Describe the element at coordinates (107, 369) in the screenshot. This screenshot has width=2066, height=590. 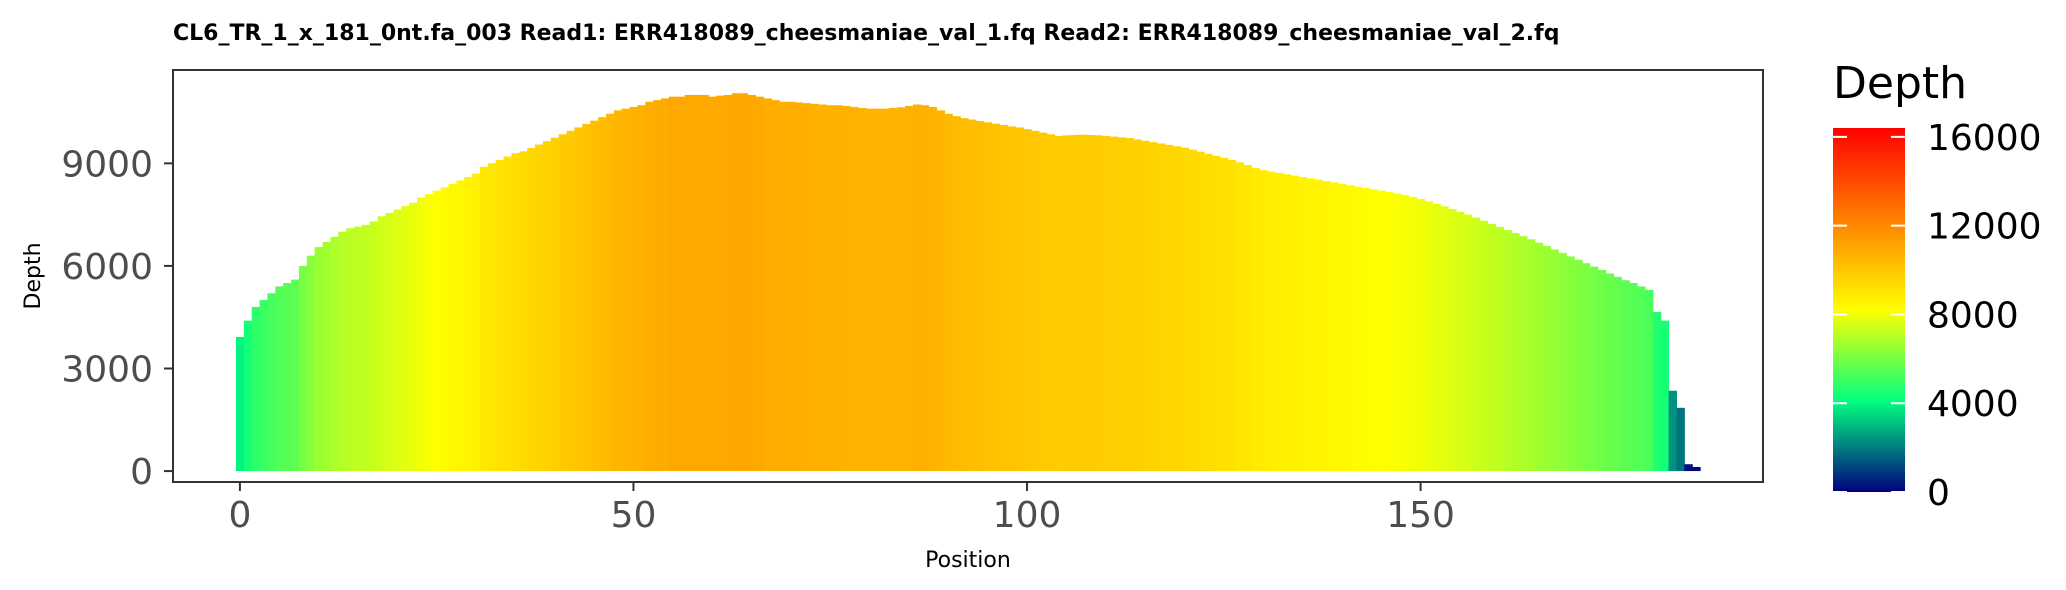
I see `y-tick-label: 3000` at that location.